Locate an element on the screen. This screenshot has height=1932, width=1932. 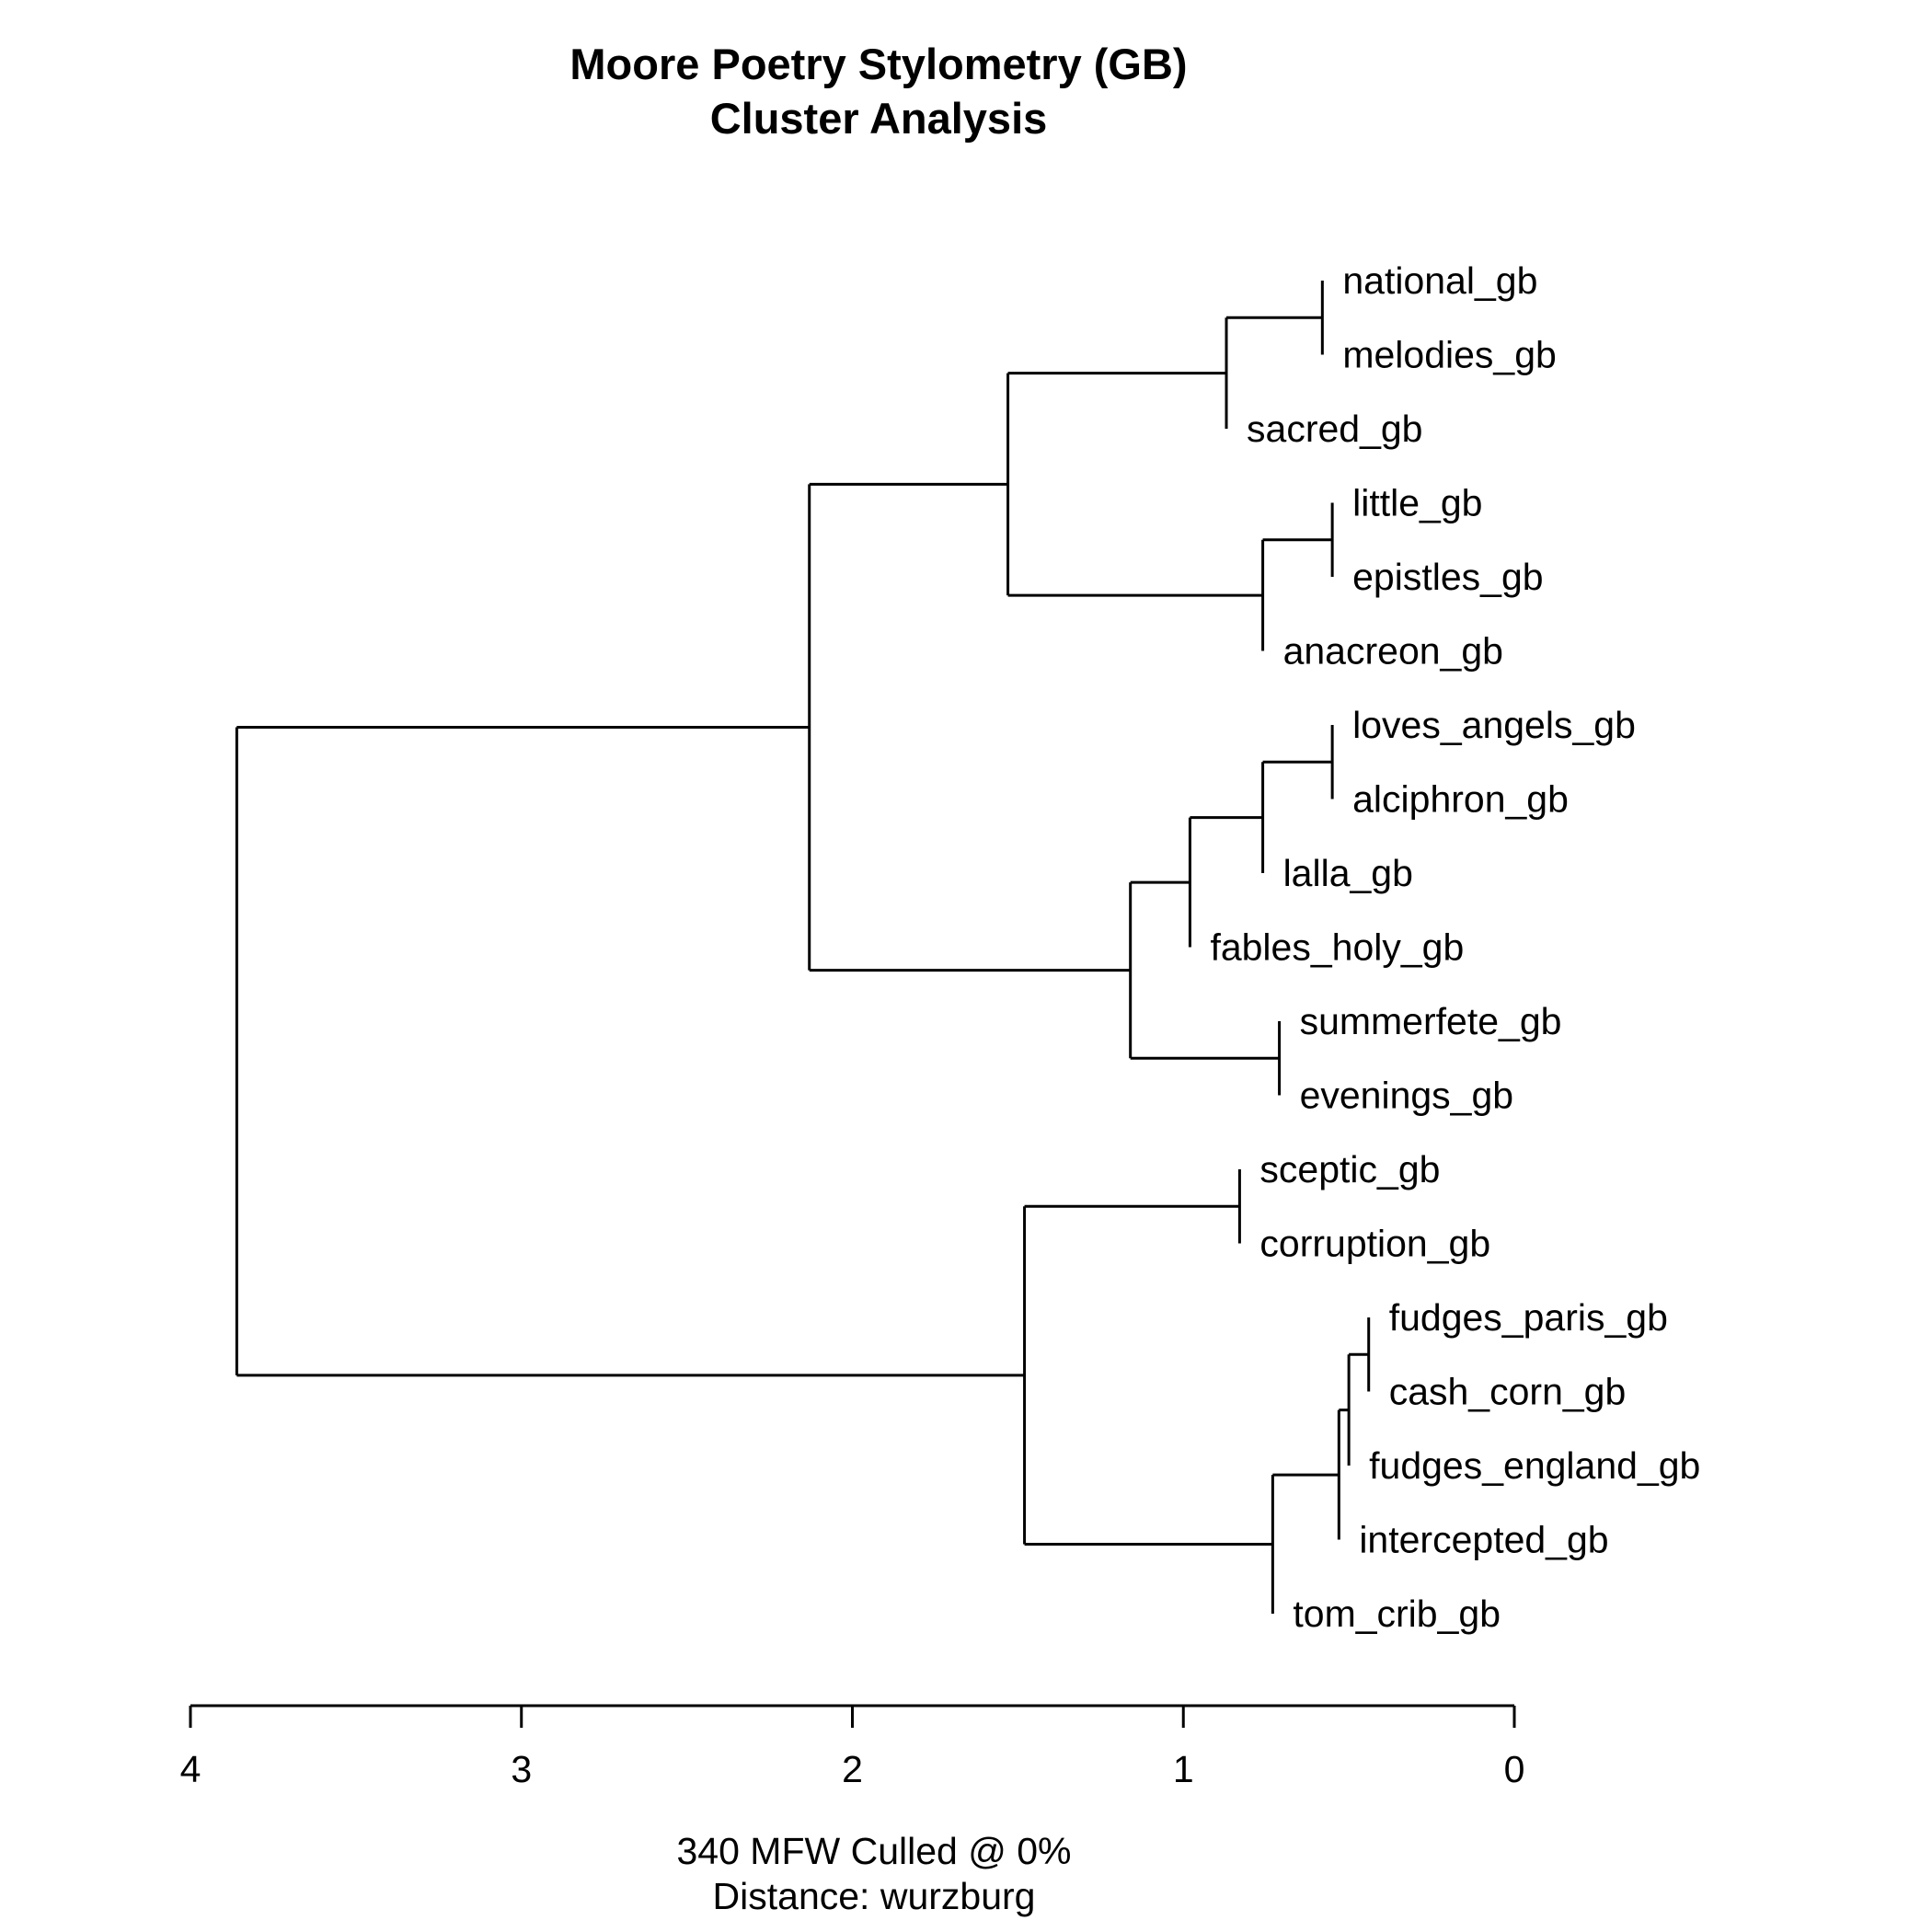
axis-tick-label-4: 4 is located at coordinates (190, 1769).